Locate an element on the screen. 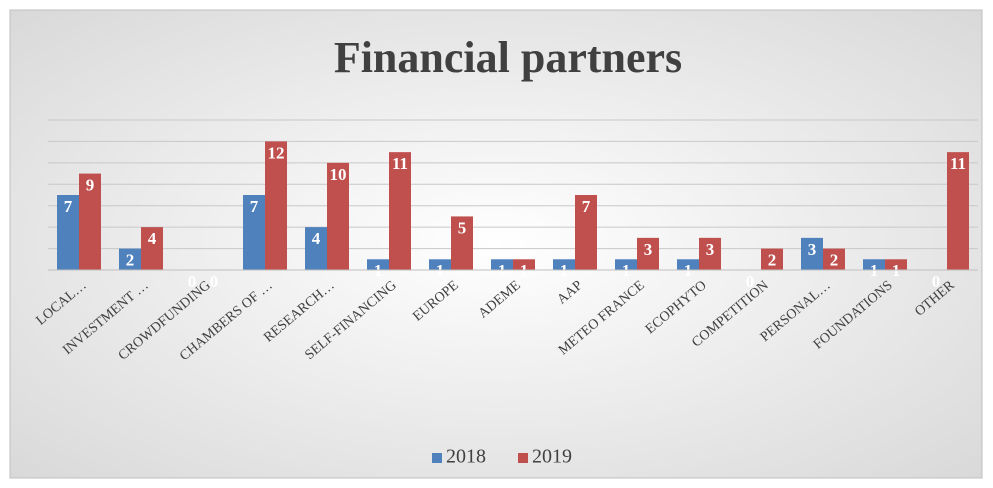 The width and height of the screenshot is (993, 488). legend-label: 2019 is located at coordinates (552, 457).